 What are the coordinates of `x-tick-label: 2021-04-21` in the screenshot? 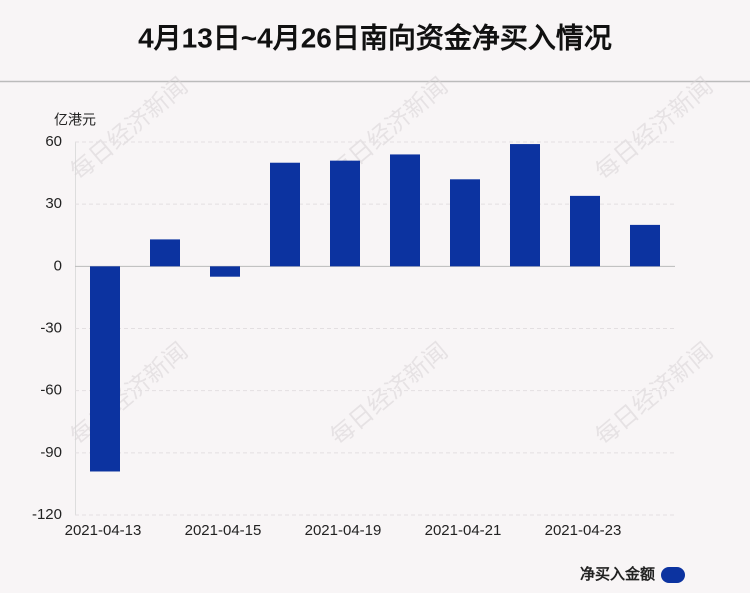 It's located at (463, 530).